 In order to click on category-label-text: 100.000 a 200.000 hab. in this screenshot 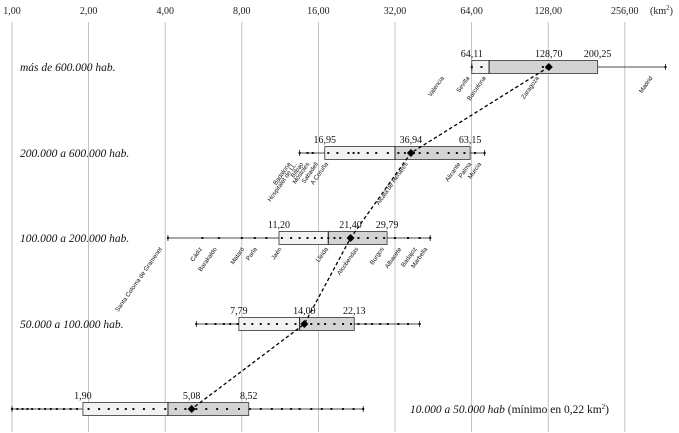, I will do `click(74, 239)`.